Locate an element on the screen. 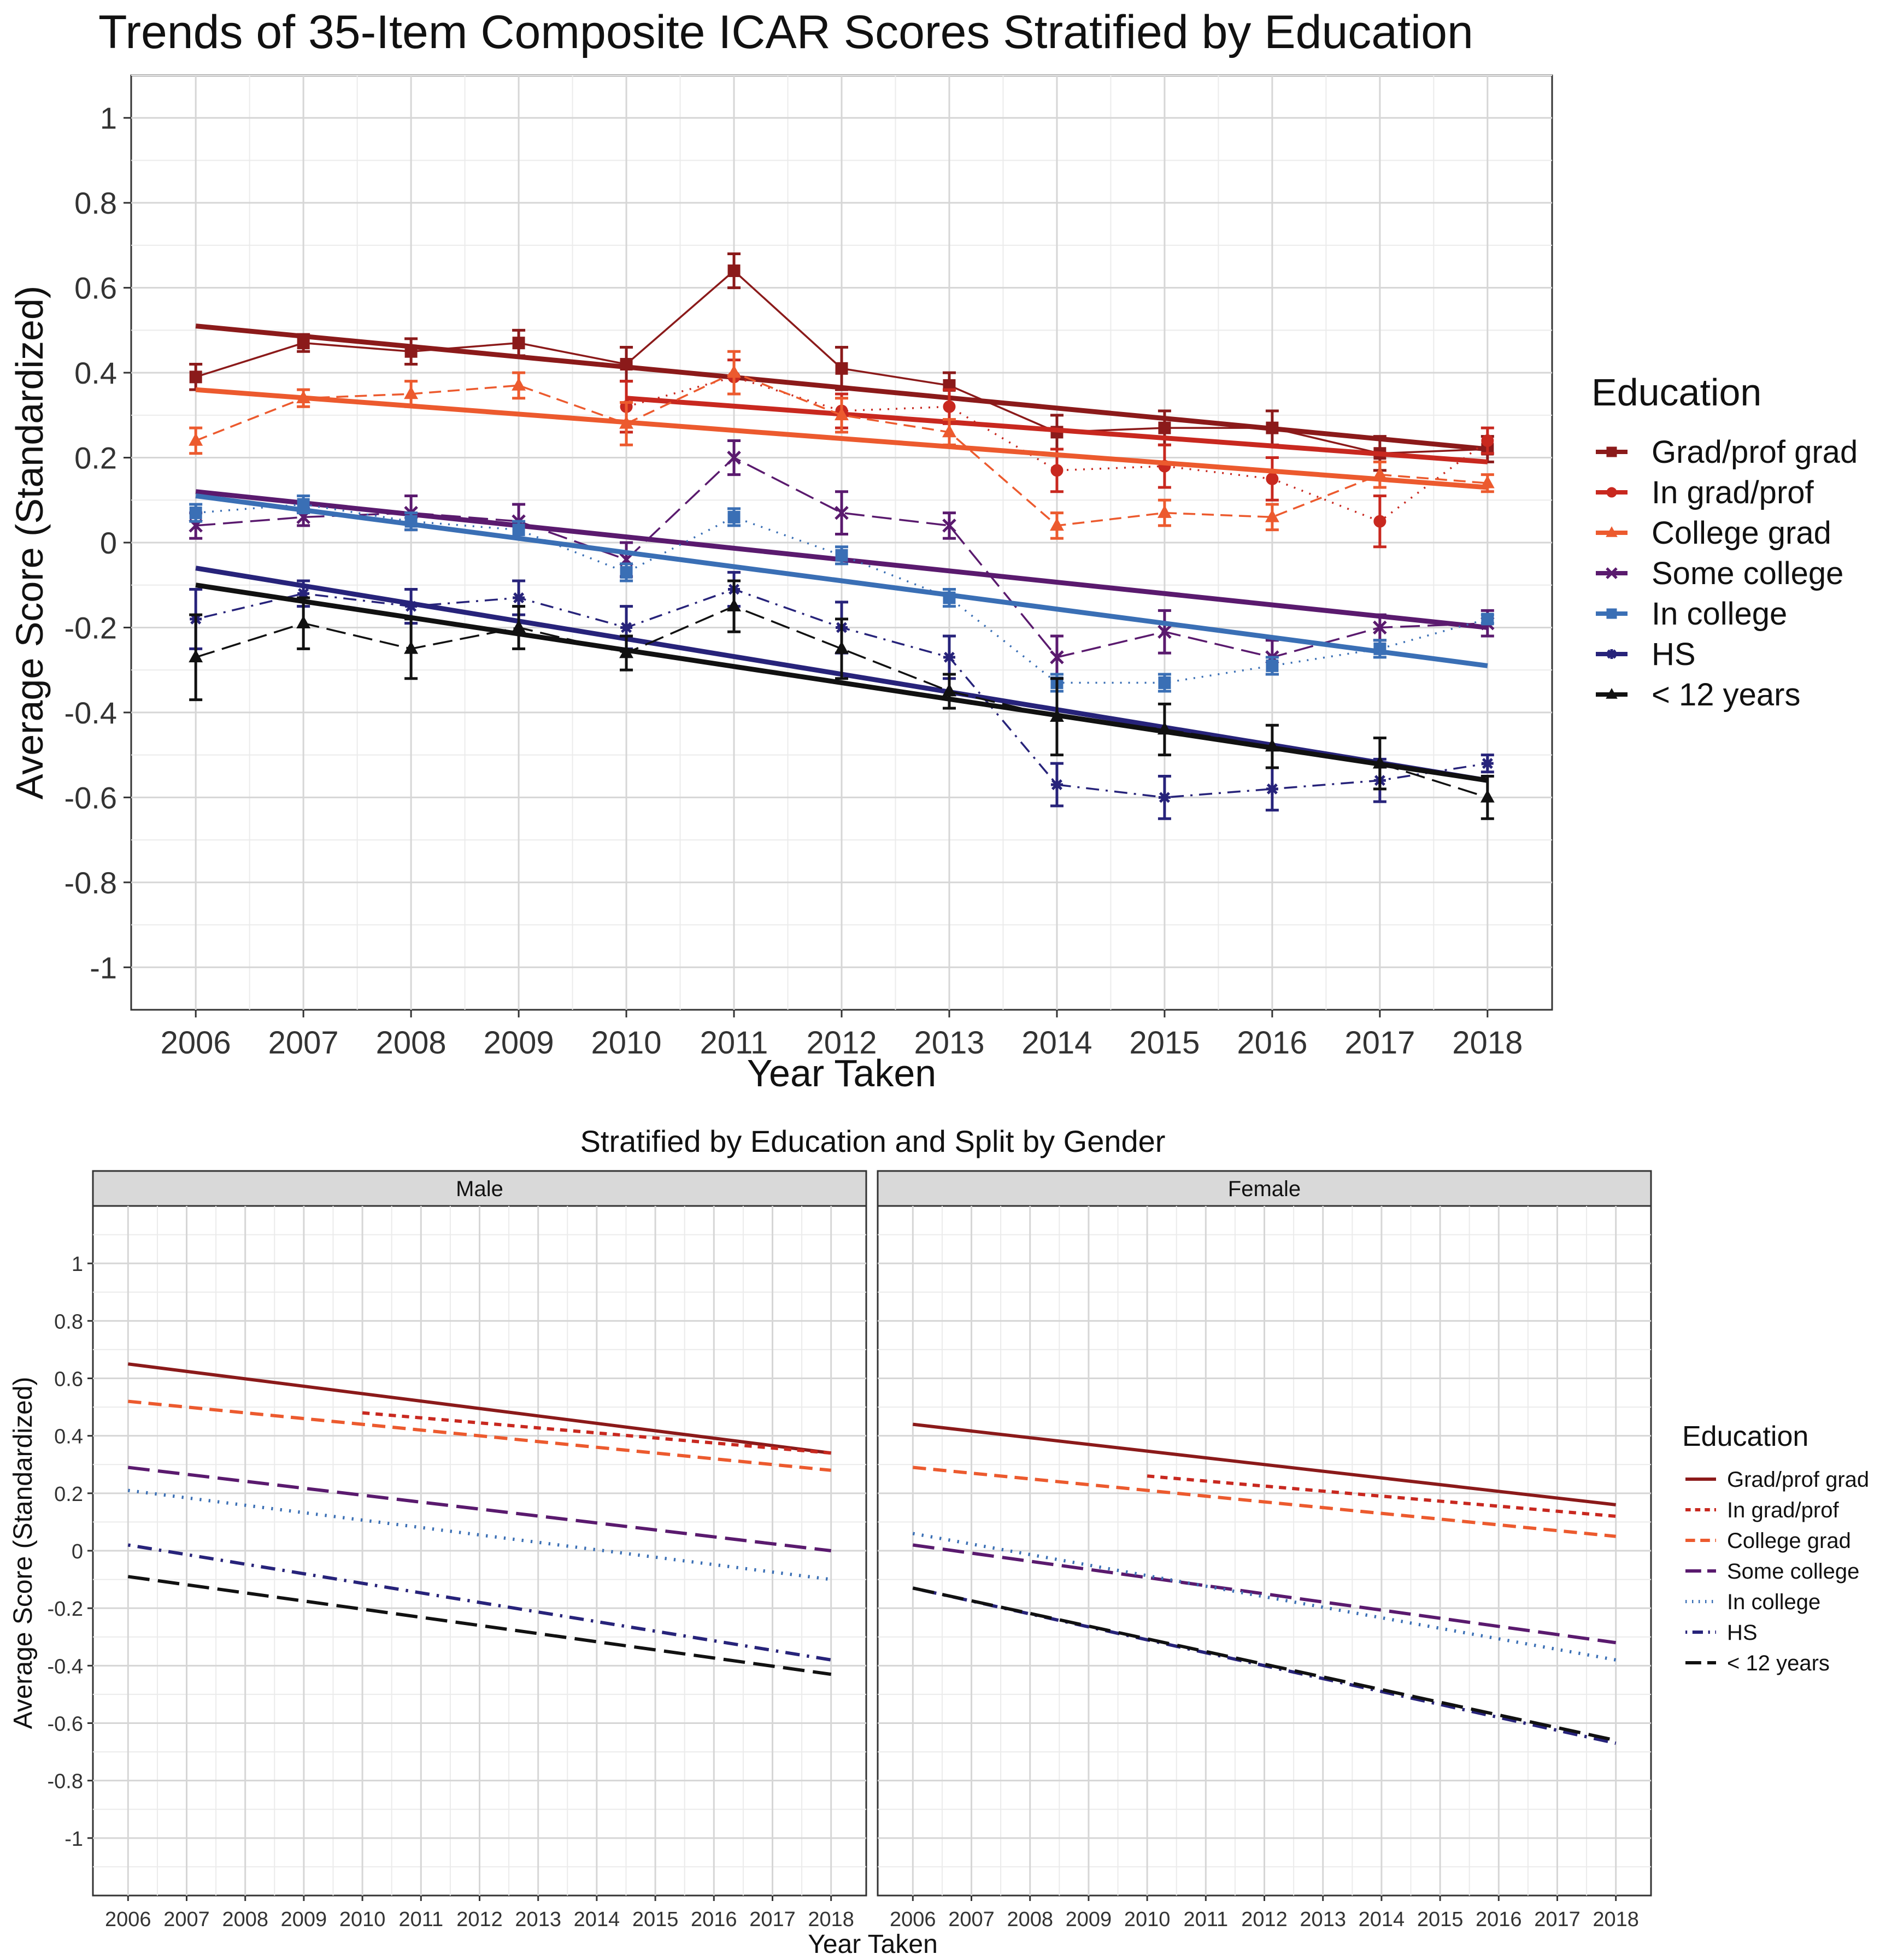 The image size is (1880, 1960). legend-label: Some college is located at coordinates (1793, 1571).